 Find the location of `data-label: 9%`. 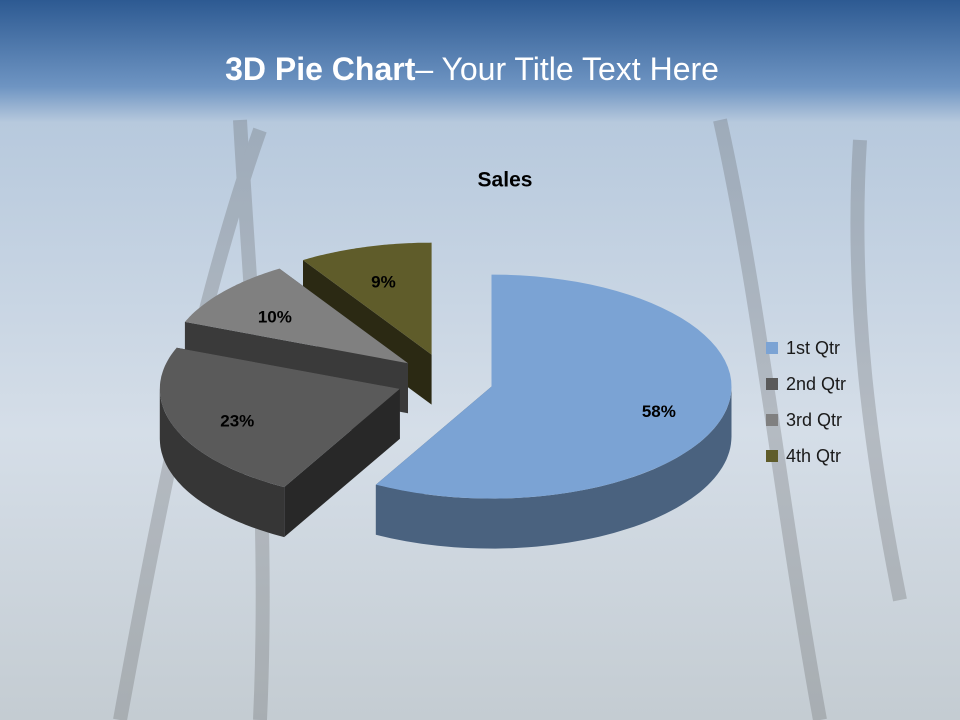

data-label: 9% is located at coordinates (383, 282).